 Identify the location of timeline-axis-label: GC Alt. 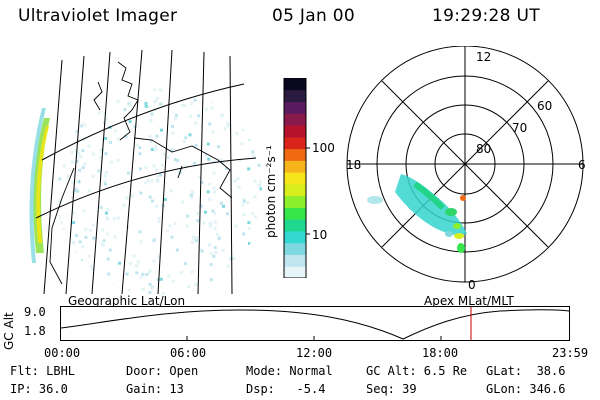
(9, 331).